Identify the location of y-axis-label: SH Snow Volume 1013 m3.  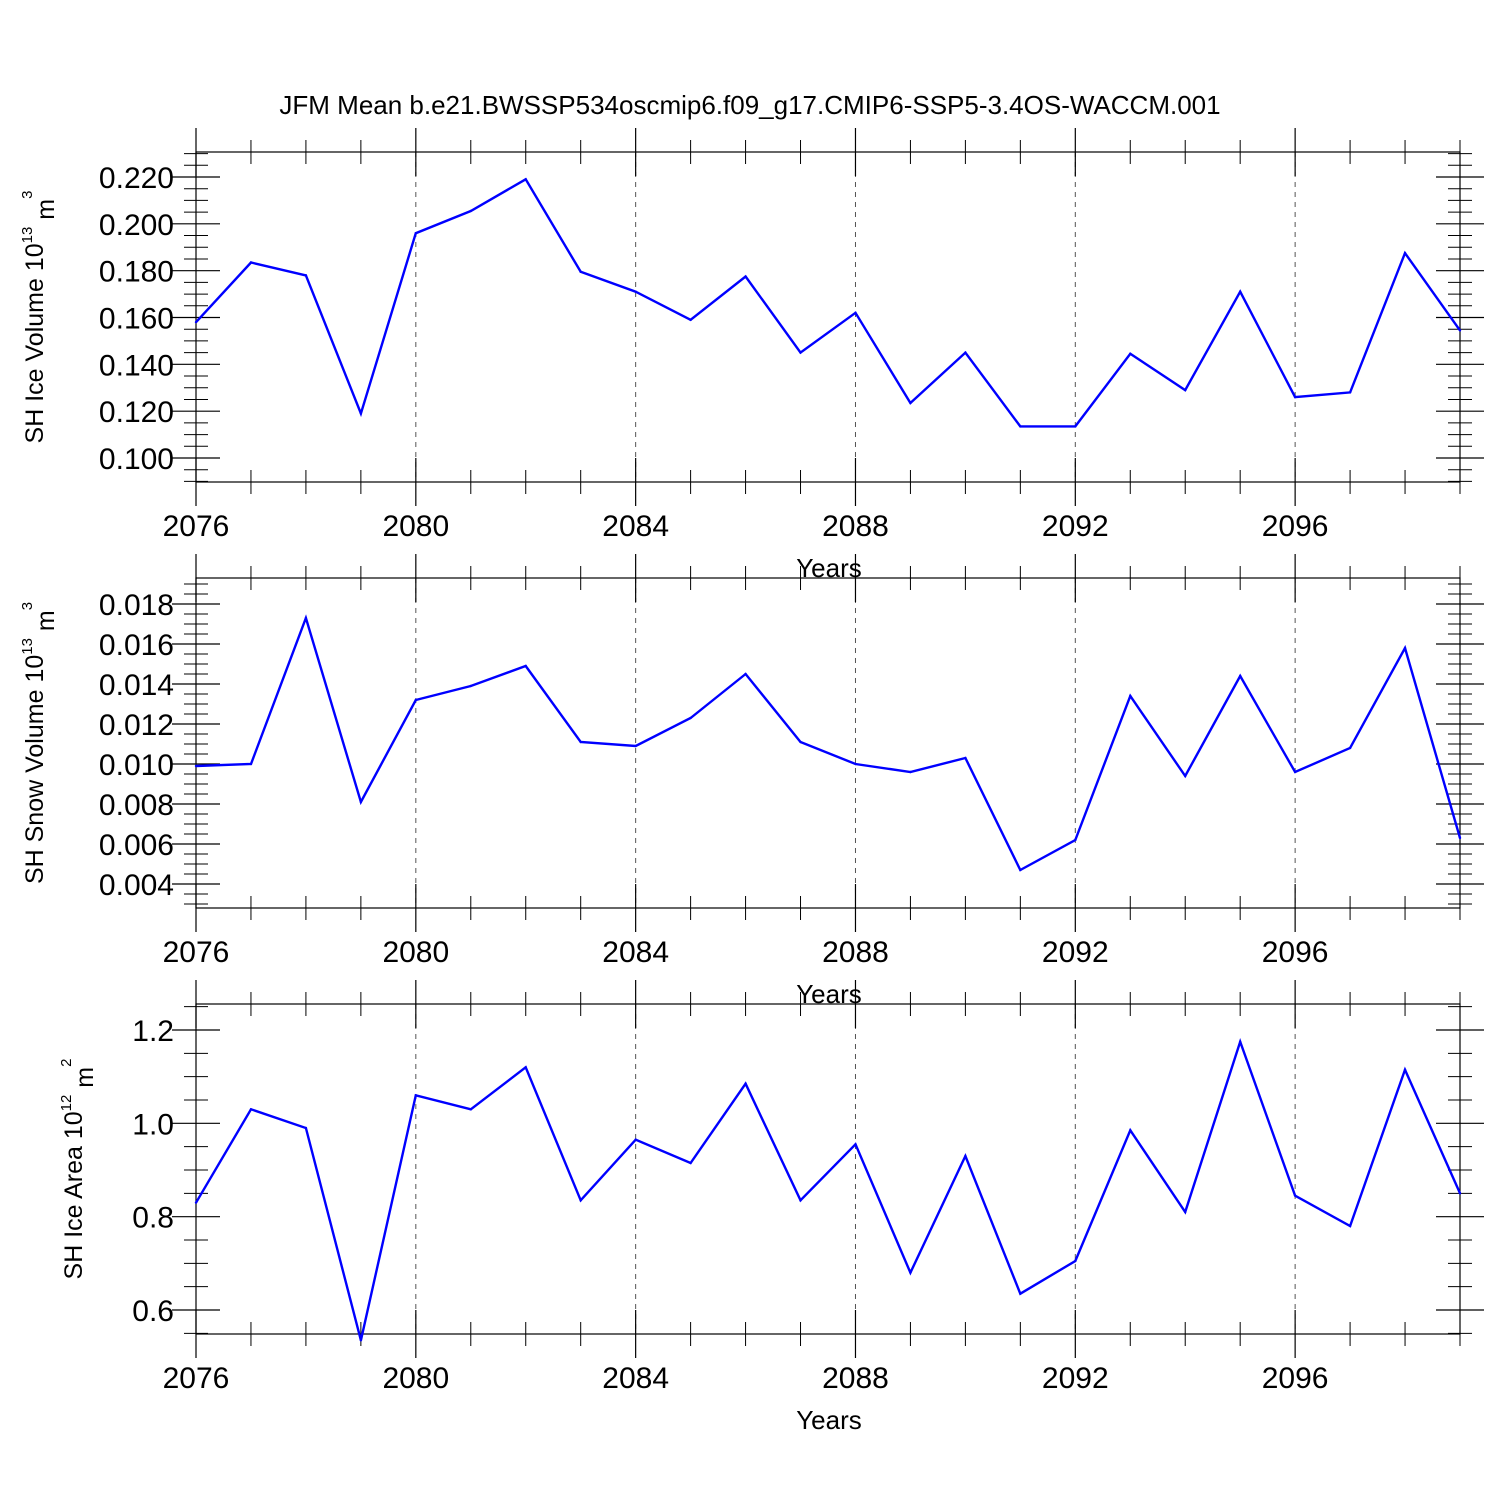
(39, 743).